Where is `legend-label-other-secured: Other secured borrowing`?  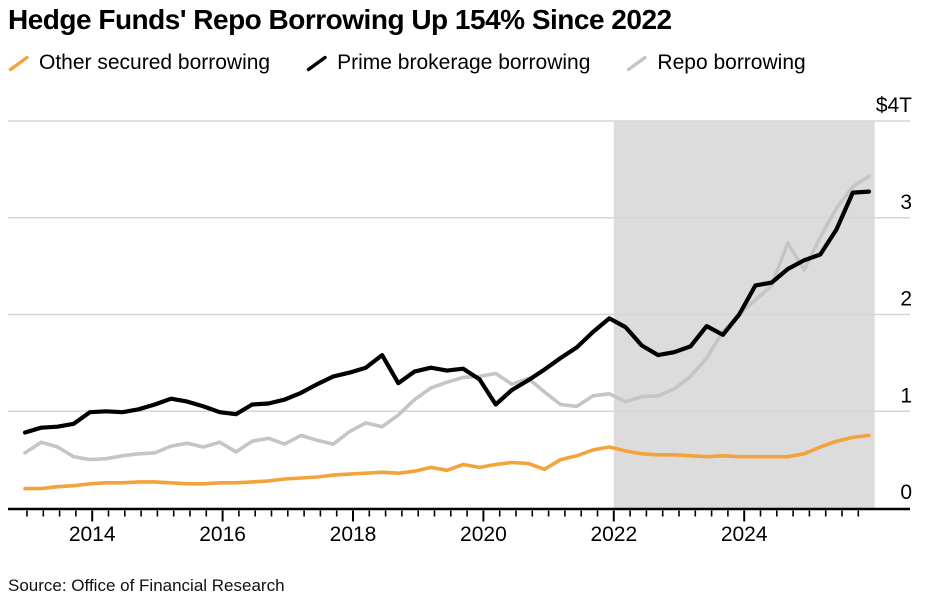 legend-label-other-secured: Other secured borrowing is located at coordinates (155, 62).